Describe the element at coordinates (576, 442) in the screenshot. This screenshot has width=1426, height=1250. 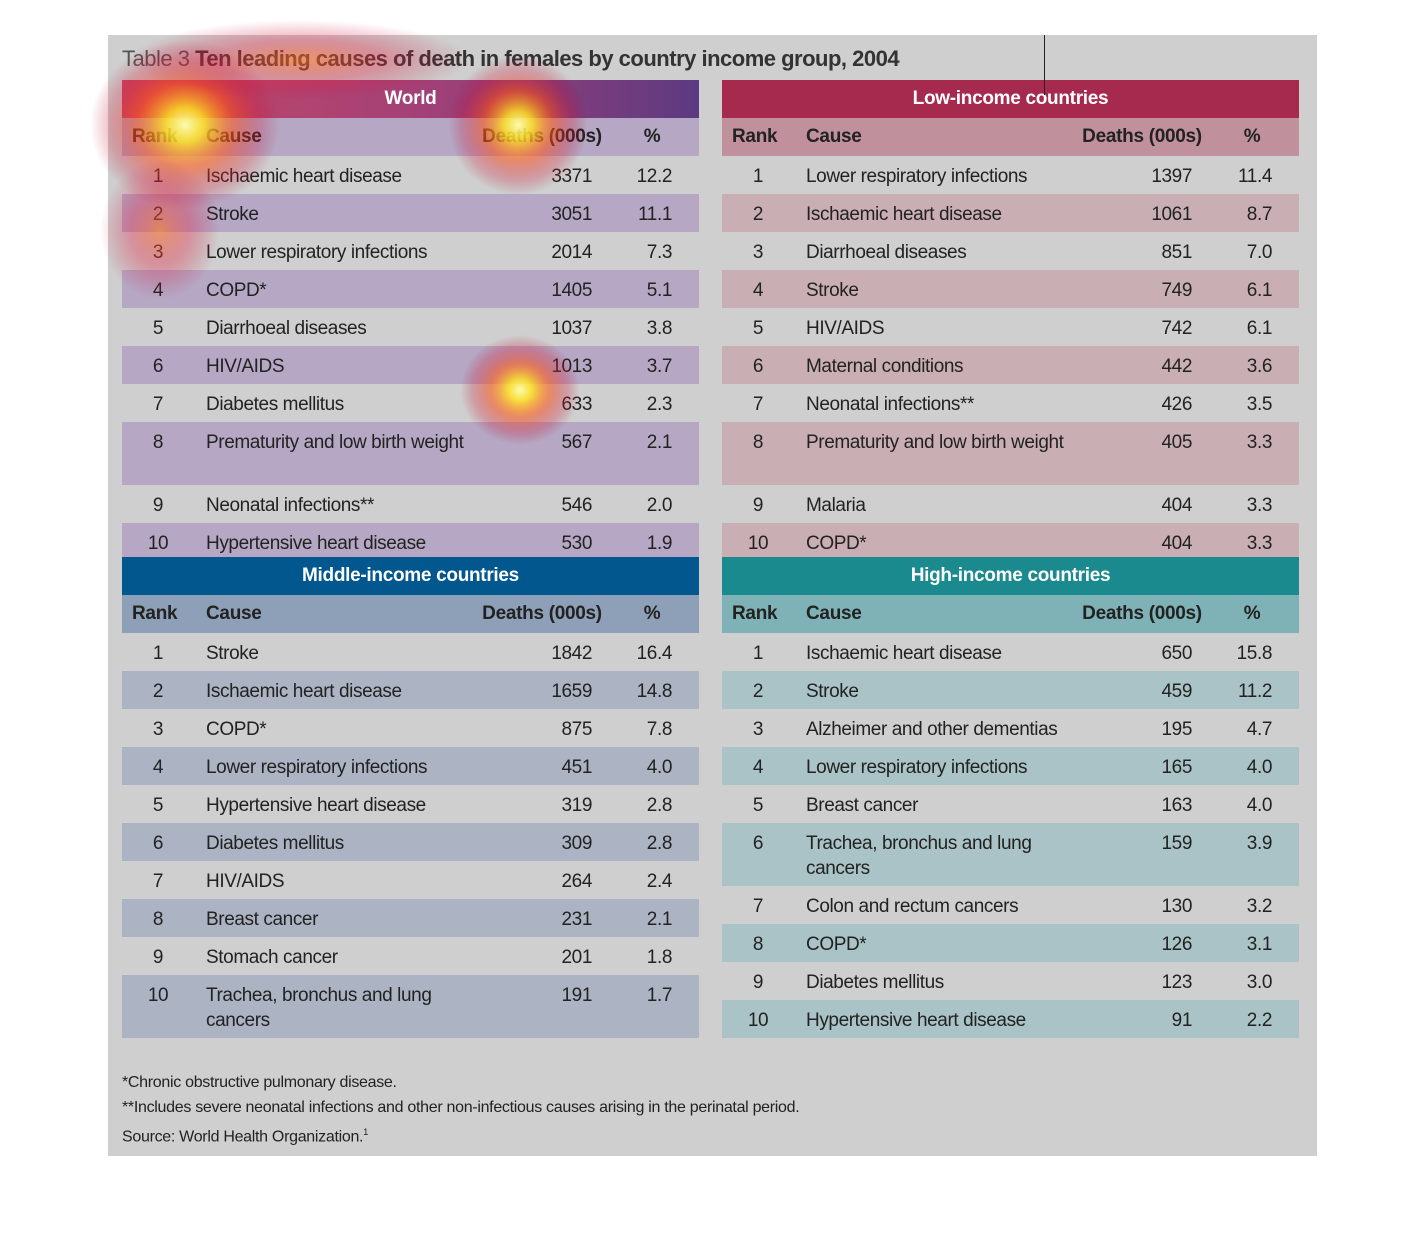
I see `deaths-cell: 567` at that location.